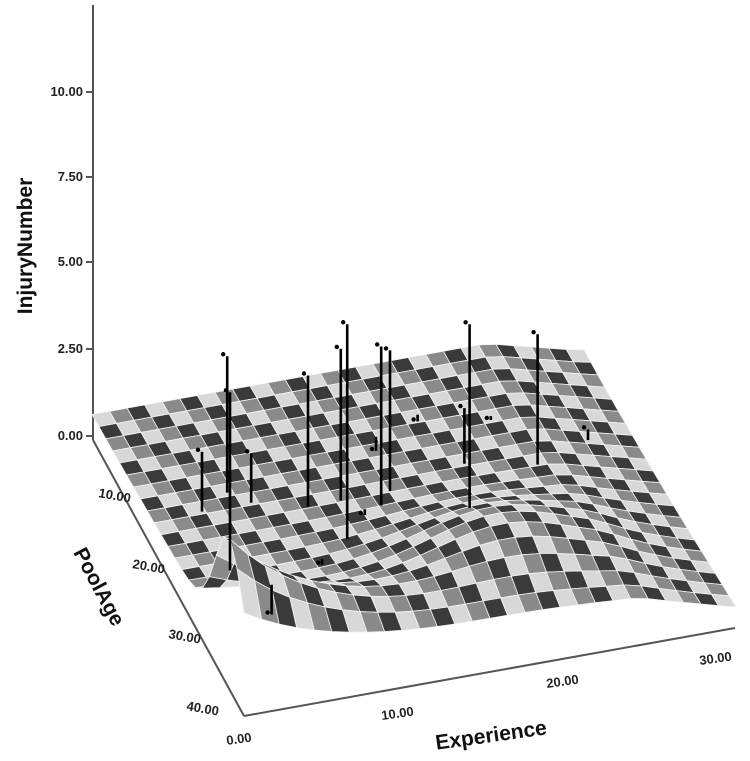 The image size is (750, 761). I want to click on poolage-axis-line, so click(168, 578).